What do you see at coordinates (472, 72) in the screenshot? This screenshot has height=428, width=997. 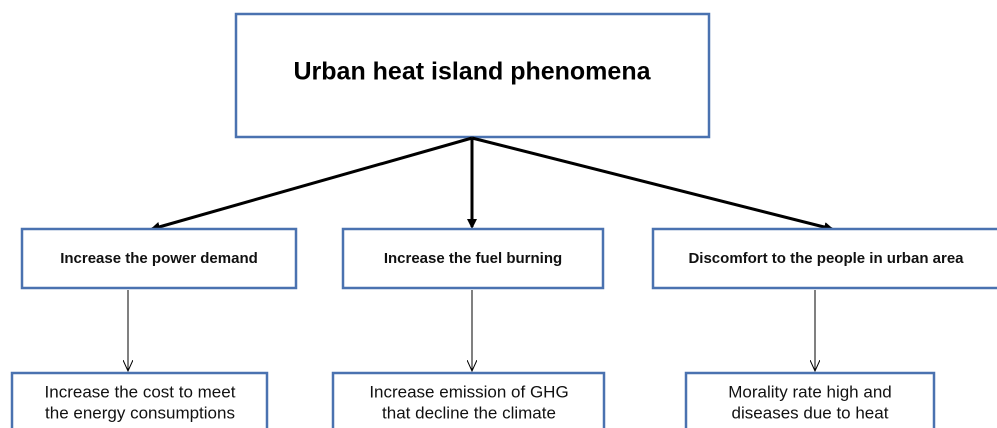 I see `root-label: Urban heat island phenomena` at bounding box center [472, 72].